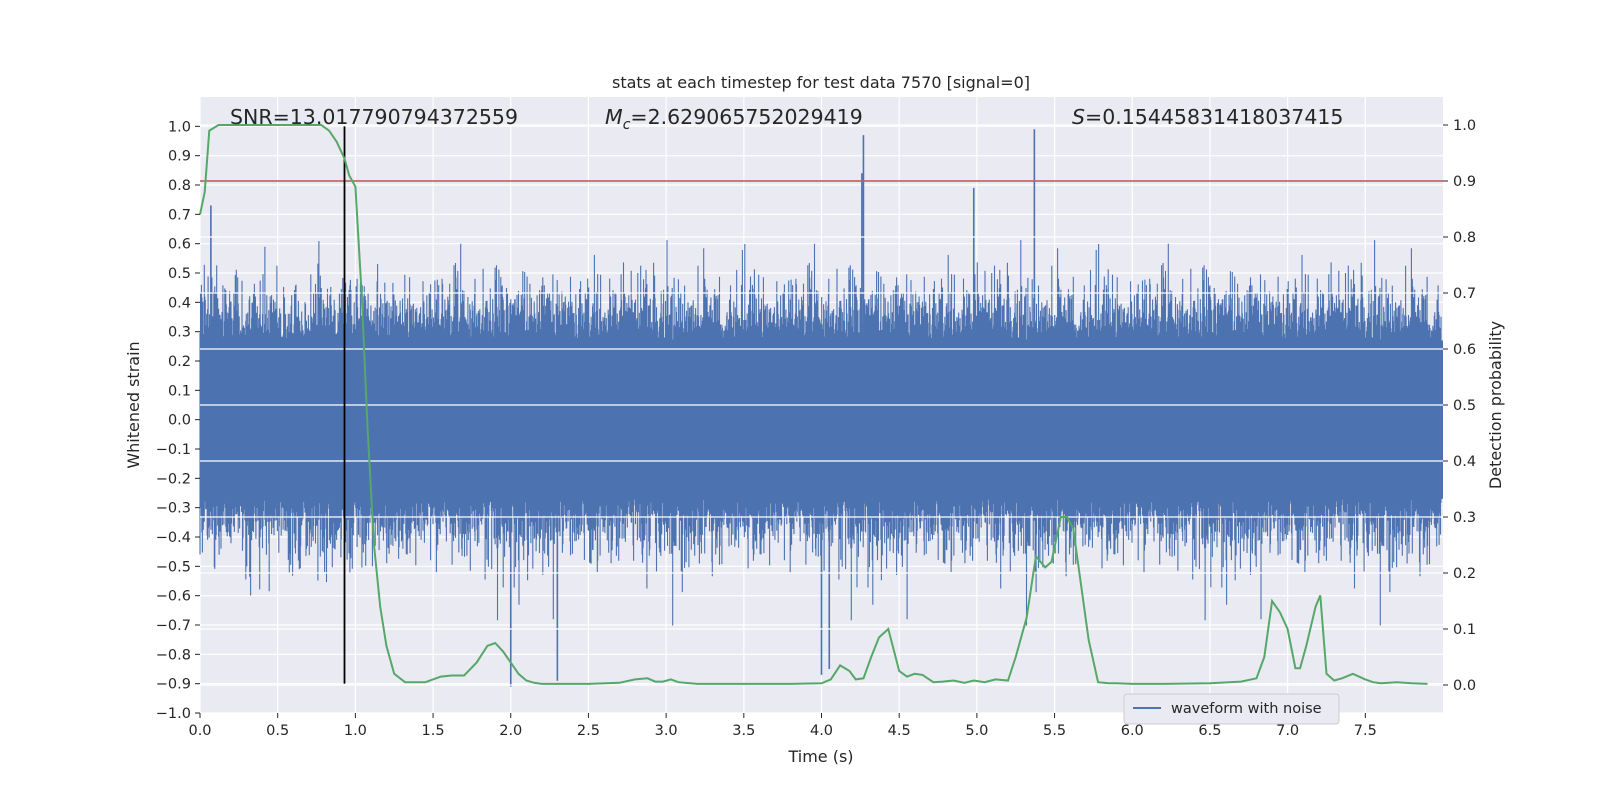 This screenshot has height=800, width=1600. What do you see at coordinates (173, 479) in the screenshot?
I see `y-left-tick-label: −0.2` at bounding box center [173, 479].